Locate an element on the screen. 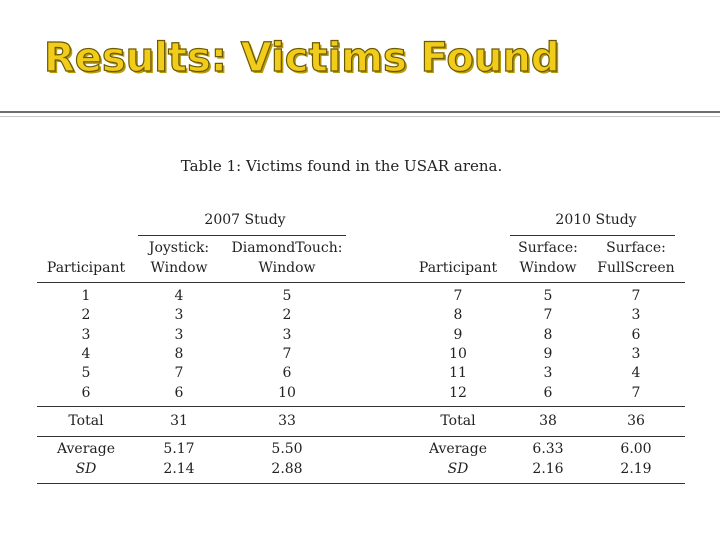 This screenshot has width=720, height=540. slide-title: Results: Victims Found is located at coordinates (301, 58).